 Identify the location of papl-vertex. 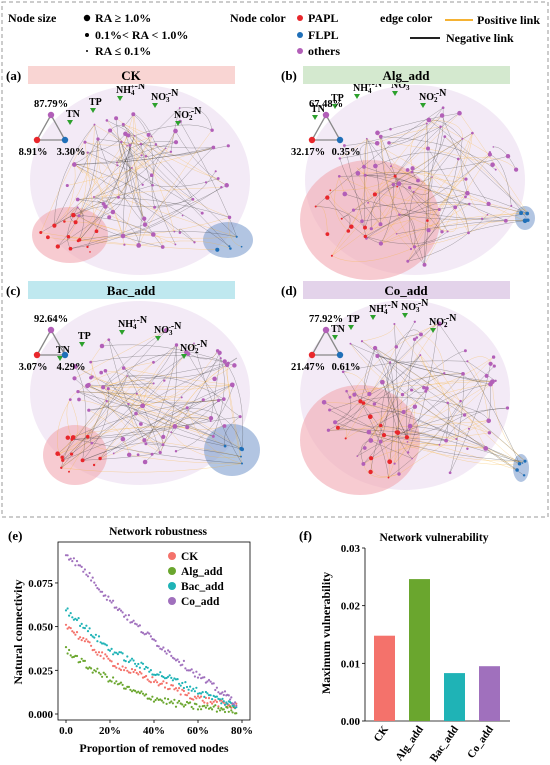
(37, 140).